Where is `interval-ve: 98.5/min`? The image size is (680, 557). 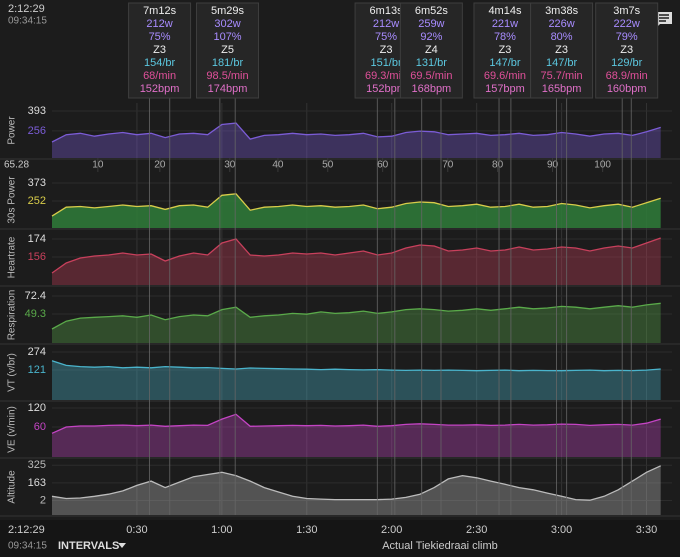
interval-ve: 98.5/min is located at coordinates (227, 76).